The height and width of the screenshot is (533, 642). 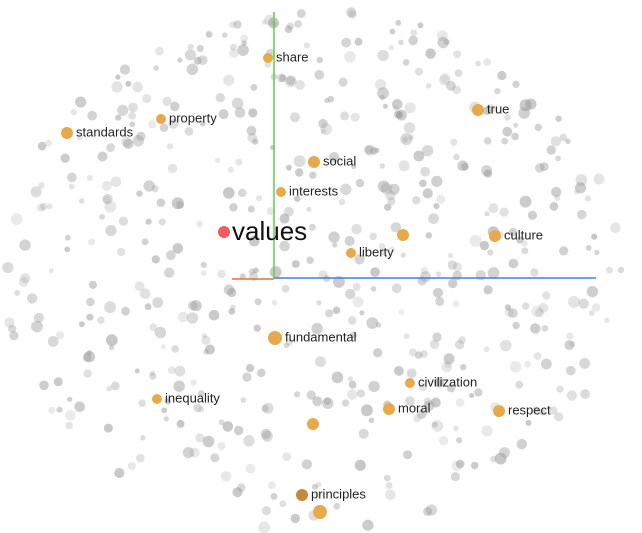 What do you see at coordinates (314, 190) in the screenshot?
I see `neighbor-label: interests` at bounding box center [314, 190].